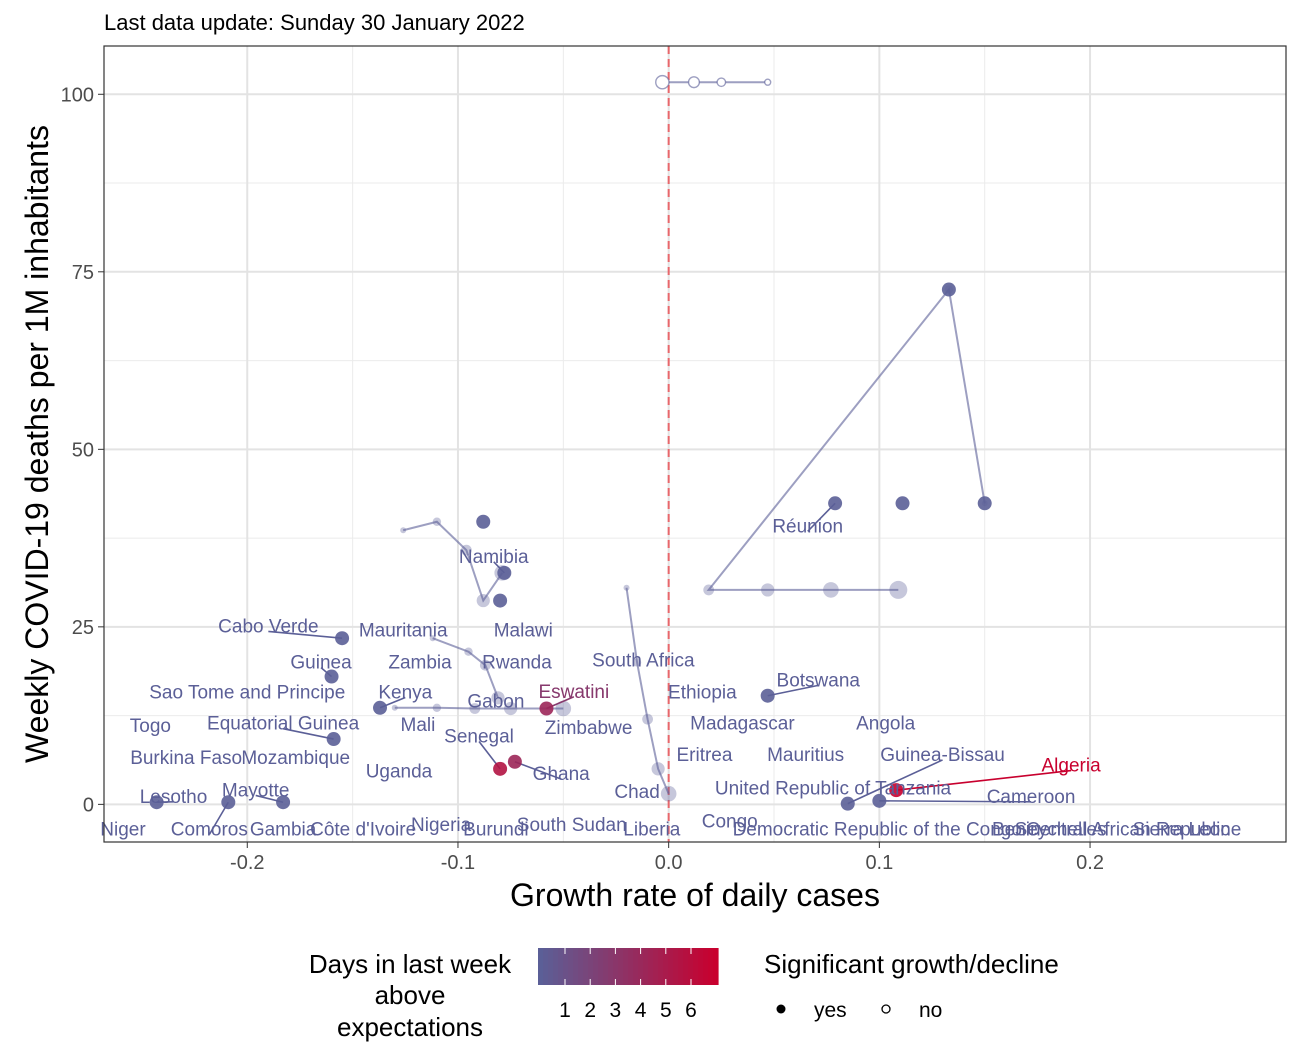  What do you see at coordinates (666, 1010) in the screenshot?
I see `color-bar-tick-label: 5` at bounding box center [666, 1010].